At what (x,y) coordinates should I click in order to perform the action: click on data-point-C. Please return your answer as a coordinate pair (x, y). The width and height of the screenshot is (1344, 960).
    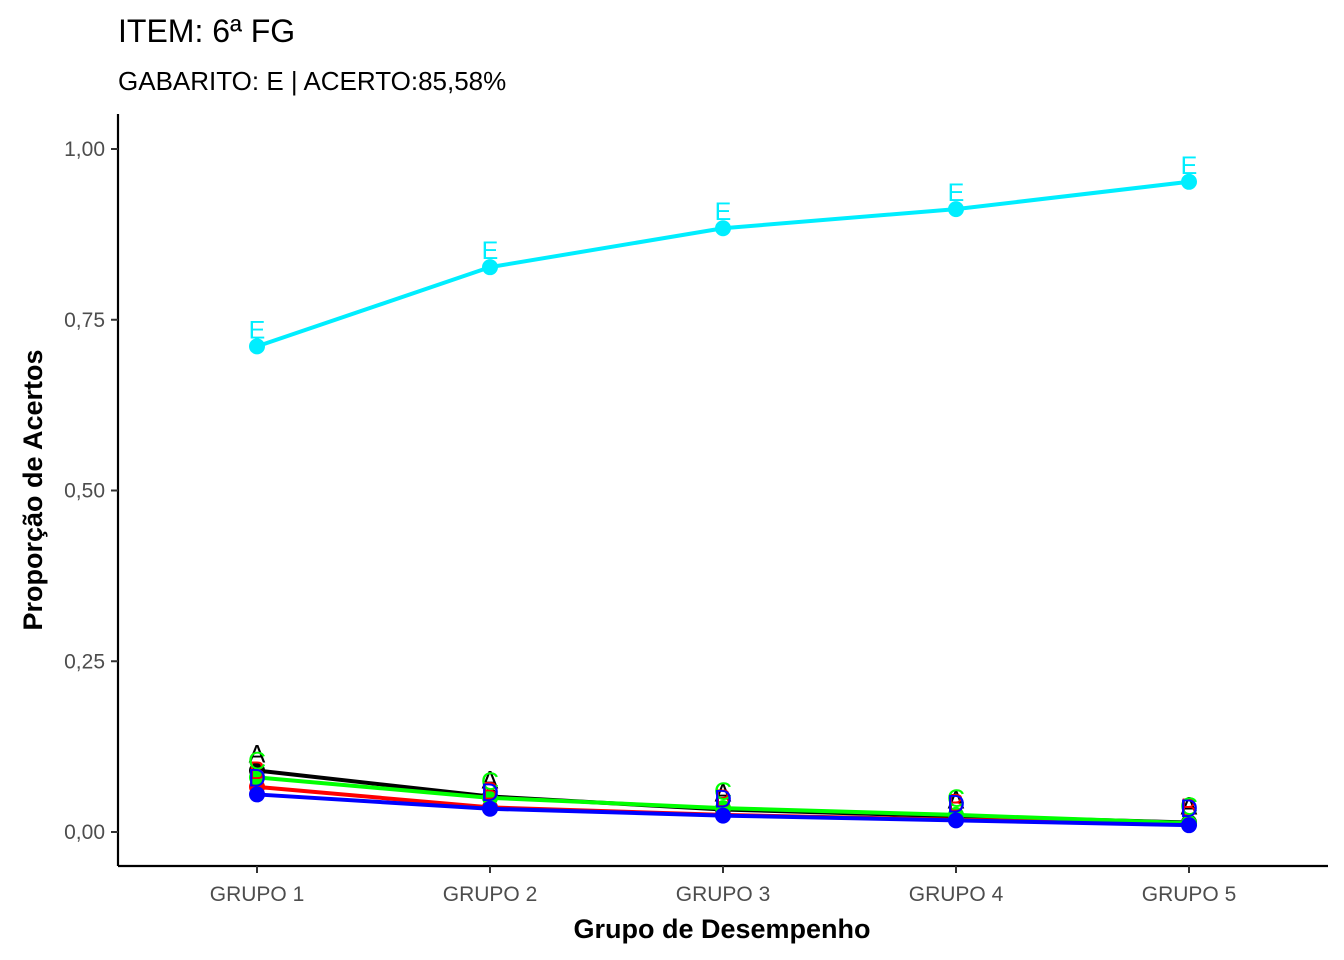
    Looking at the image, I should click on (257, 777).